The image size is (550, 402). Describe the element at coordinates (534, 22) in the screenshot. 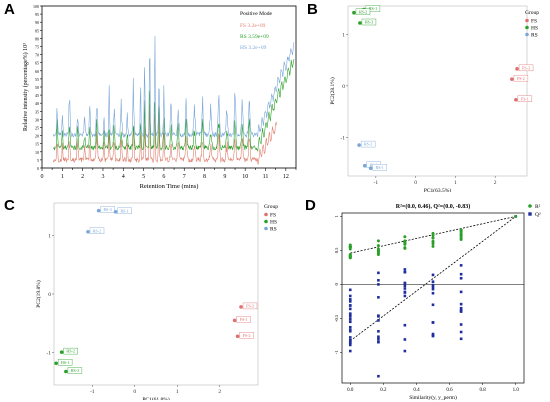

I see `legend-entry: FS` at that location.